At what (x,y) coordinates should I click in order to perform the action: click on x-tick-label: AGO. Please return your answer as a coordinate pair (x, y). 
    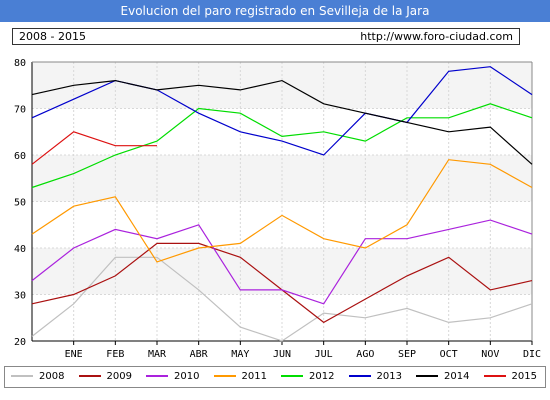
    Looking at the image, I should click on (365, 354).